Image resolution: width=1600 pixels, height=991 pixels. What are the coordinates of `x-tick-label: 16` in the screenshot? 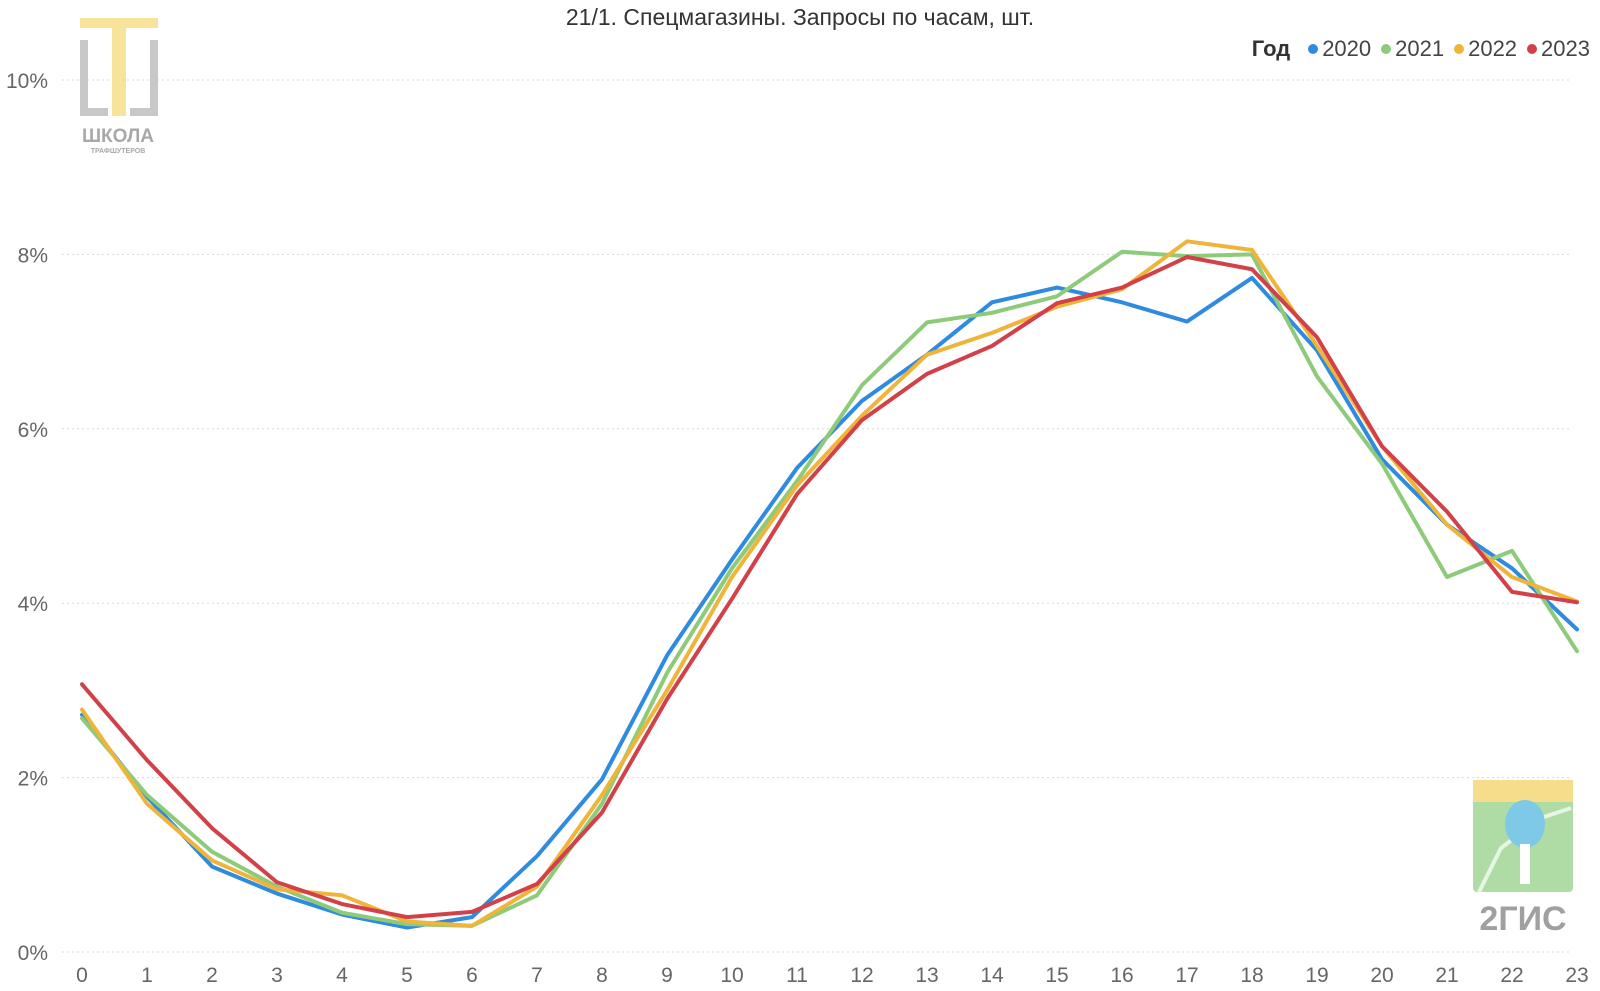 It's located at (1121, 975).